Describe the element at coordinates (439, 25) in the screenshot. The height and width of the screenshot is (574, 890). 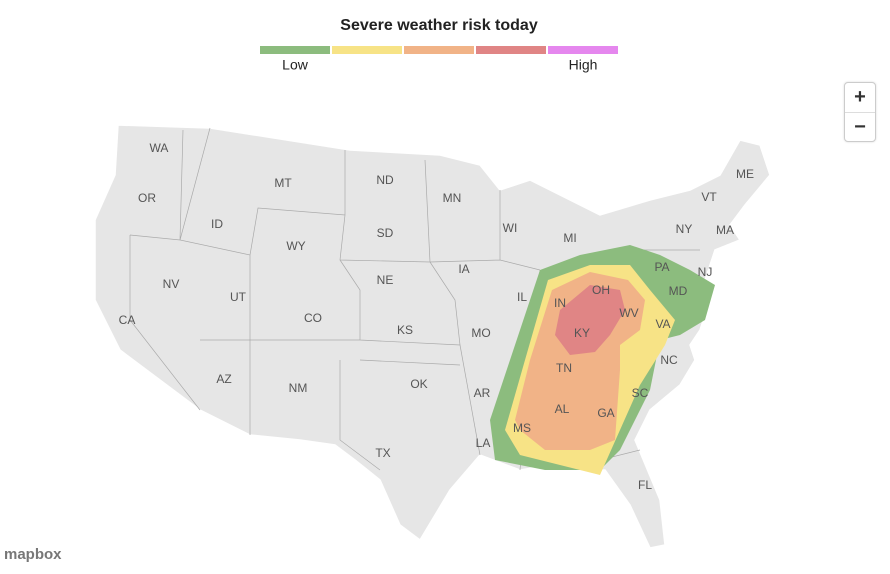
I see `title: Severe weather risk today` at that location.